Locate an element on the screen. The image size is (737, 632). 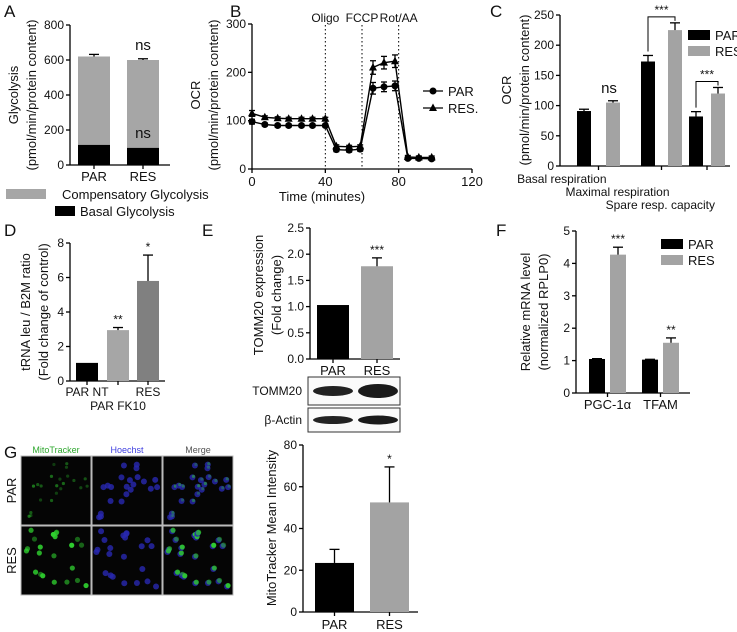
y-tick-label: 1.5 is located at coordinates (295, 280).